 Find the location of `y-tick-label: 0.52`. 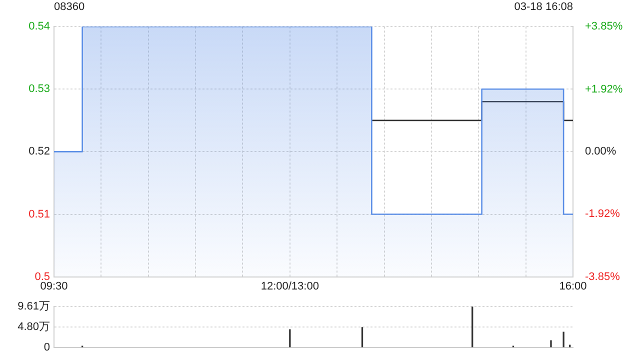

y-tick-label: 0.52 is located at coordinates (39, 152).